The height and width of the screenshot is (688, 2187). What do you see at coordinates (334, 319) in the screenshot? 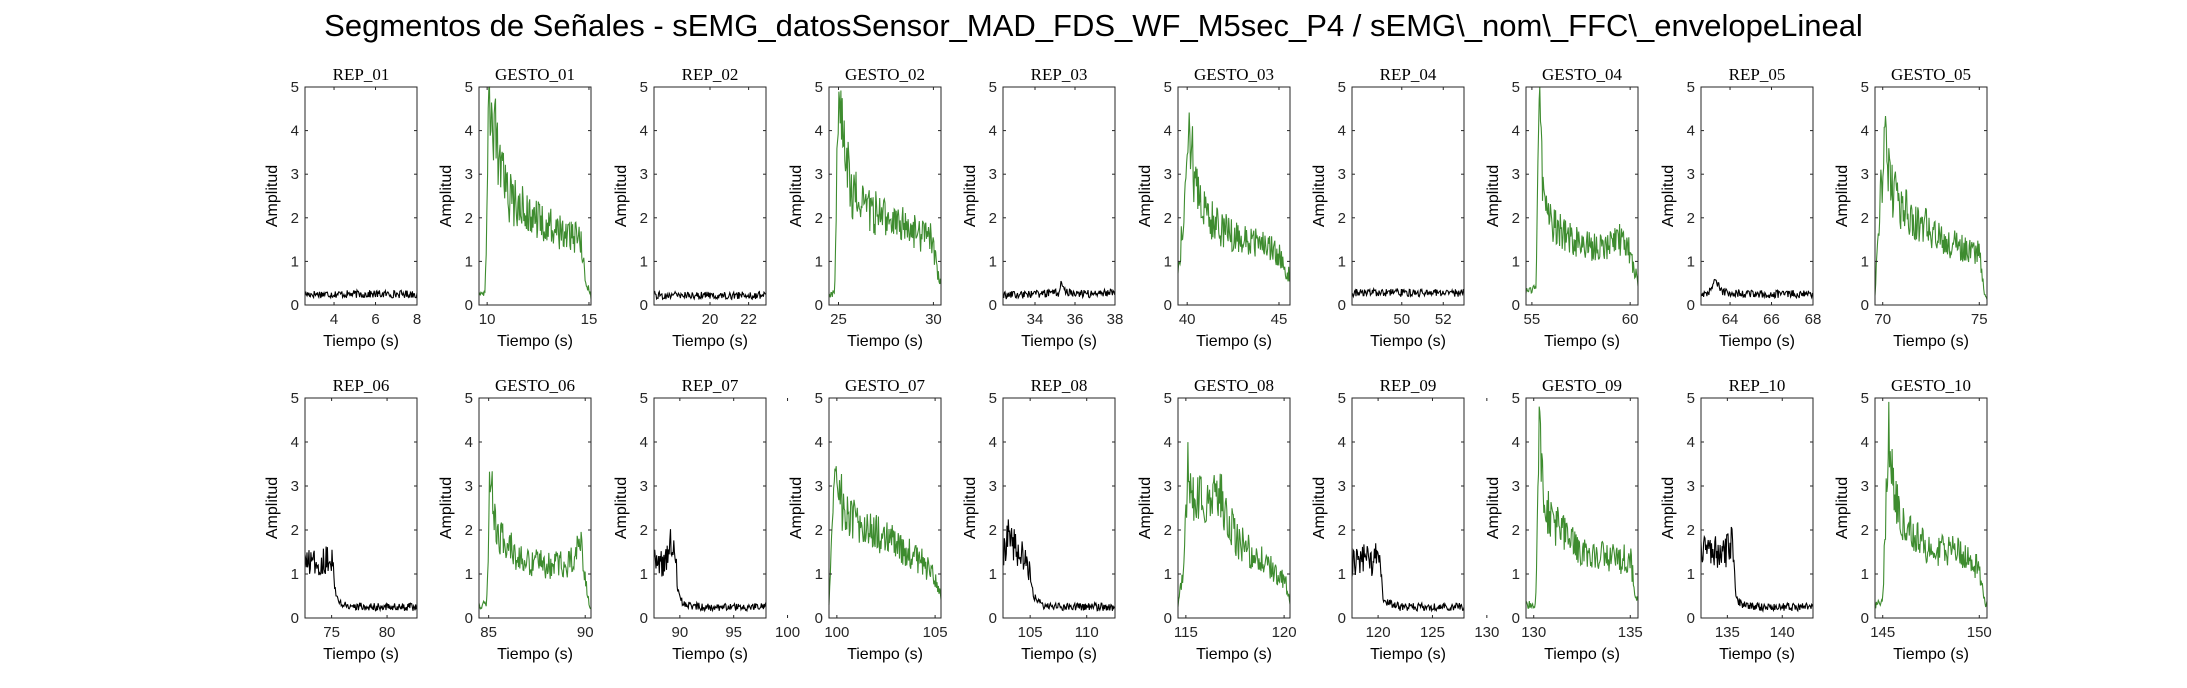
I see `x-tick-label: 4` at bounding box center [334, 319].